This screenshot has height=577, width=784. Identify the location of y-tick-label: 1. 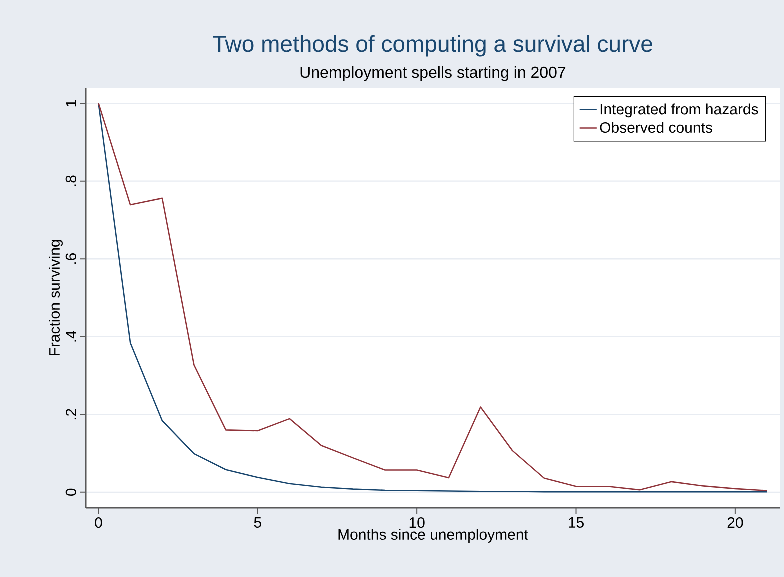
(71, 103).